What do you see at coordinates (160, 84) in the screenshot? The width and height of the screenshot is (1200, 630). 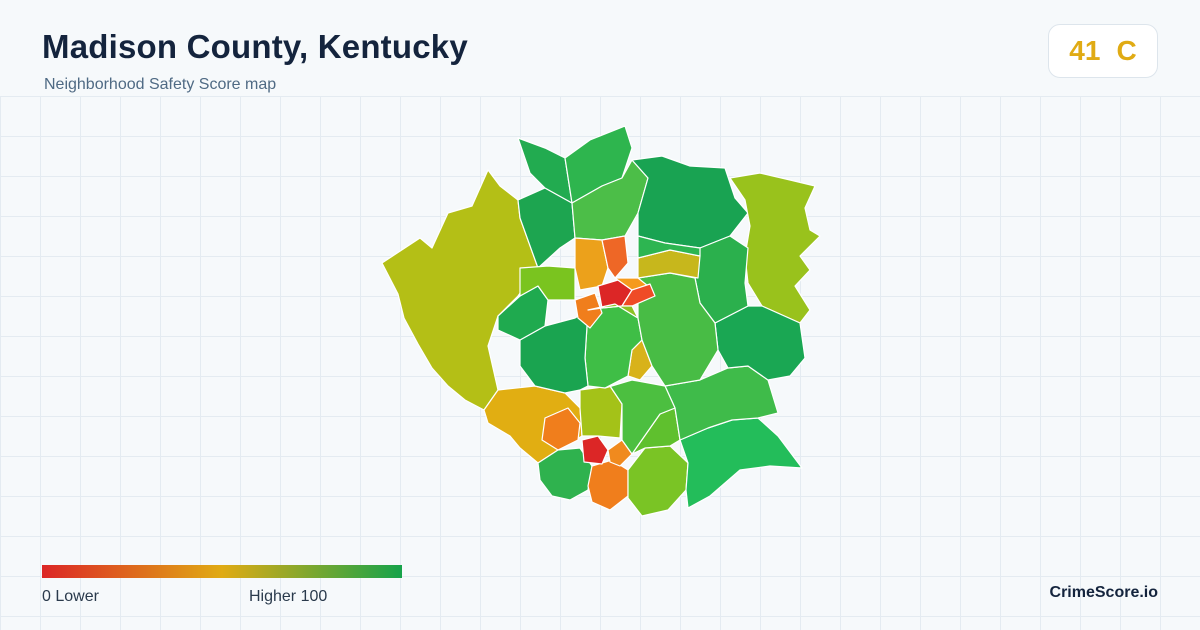 I see `page-subtitle: Neighborhood Safety Score map` at bounding box center [160, 84].